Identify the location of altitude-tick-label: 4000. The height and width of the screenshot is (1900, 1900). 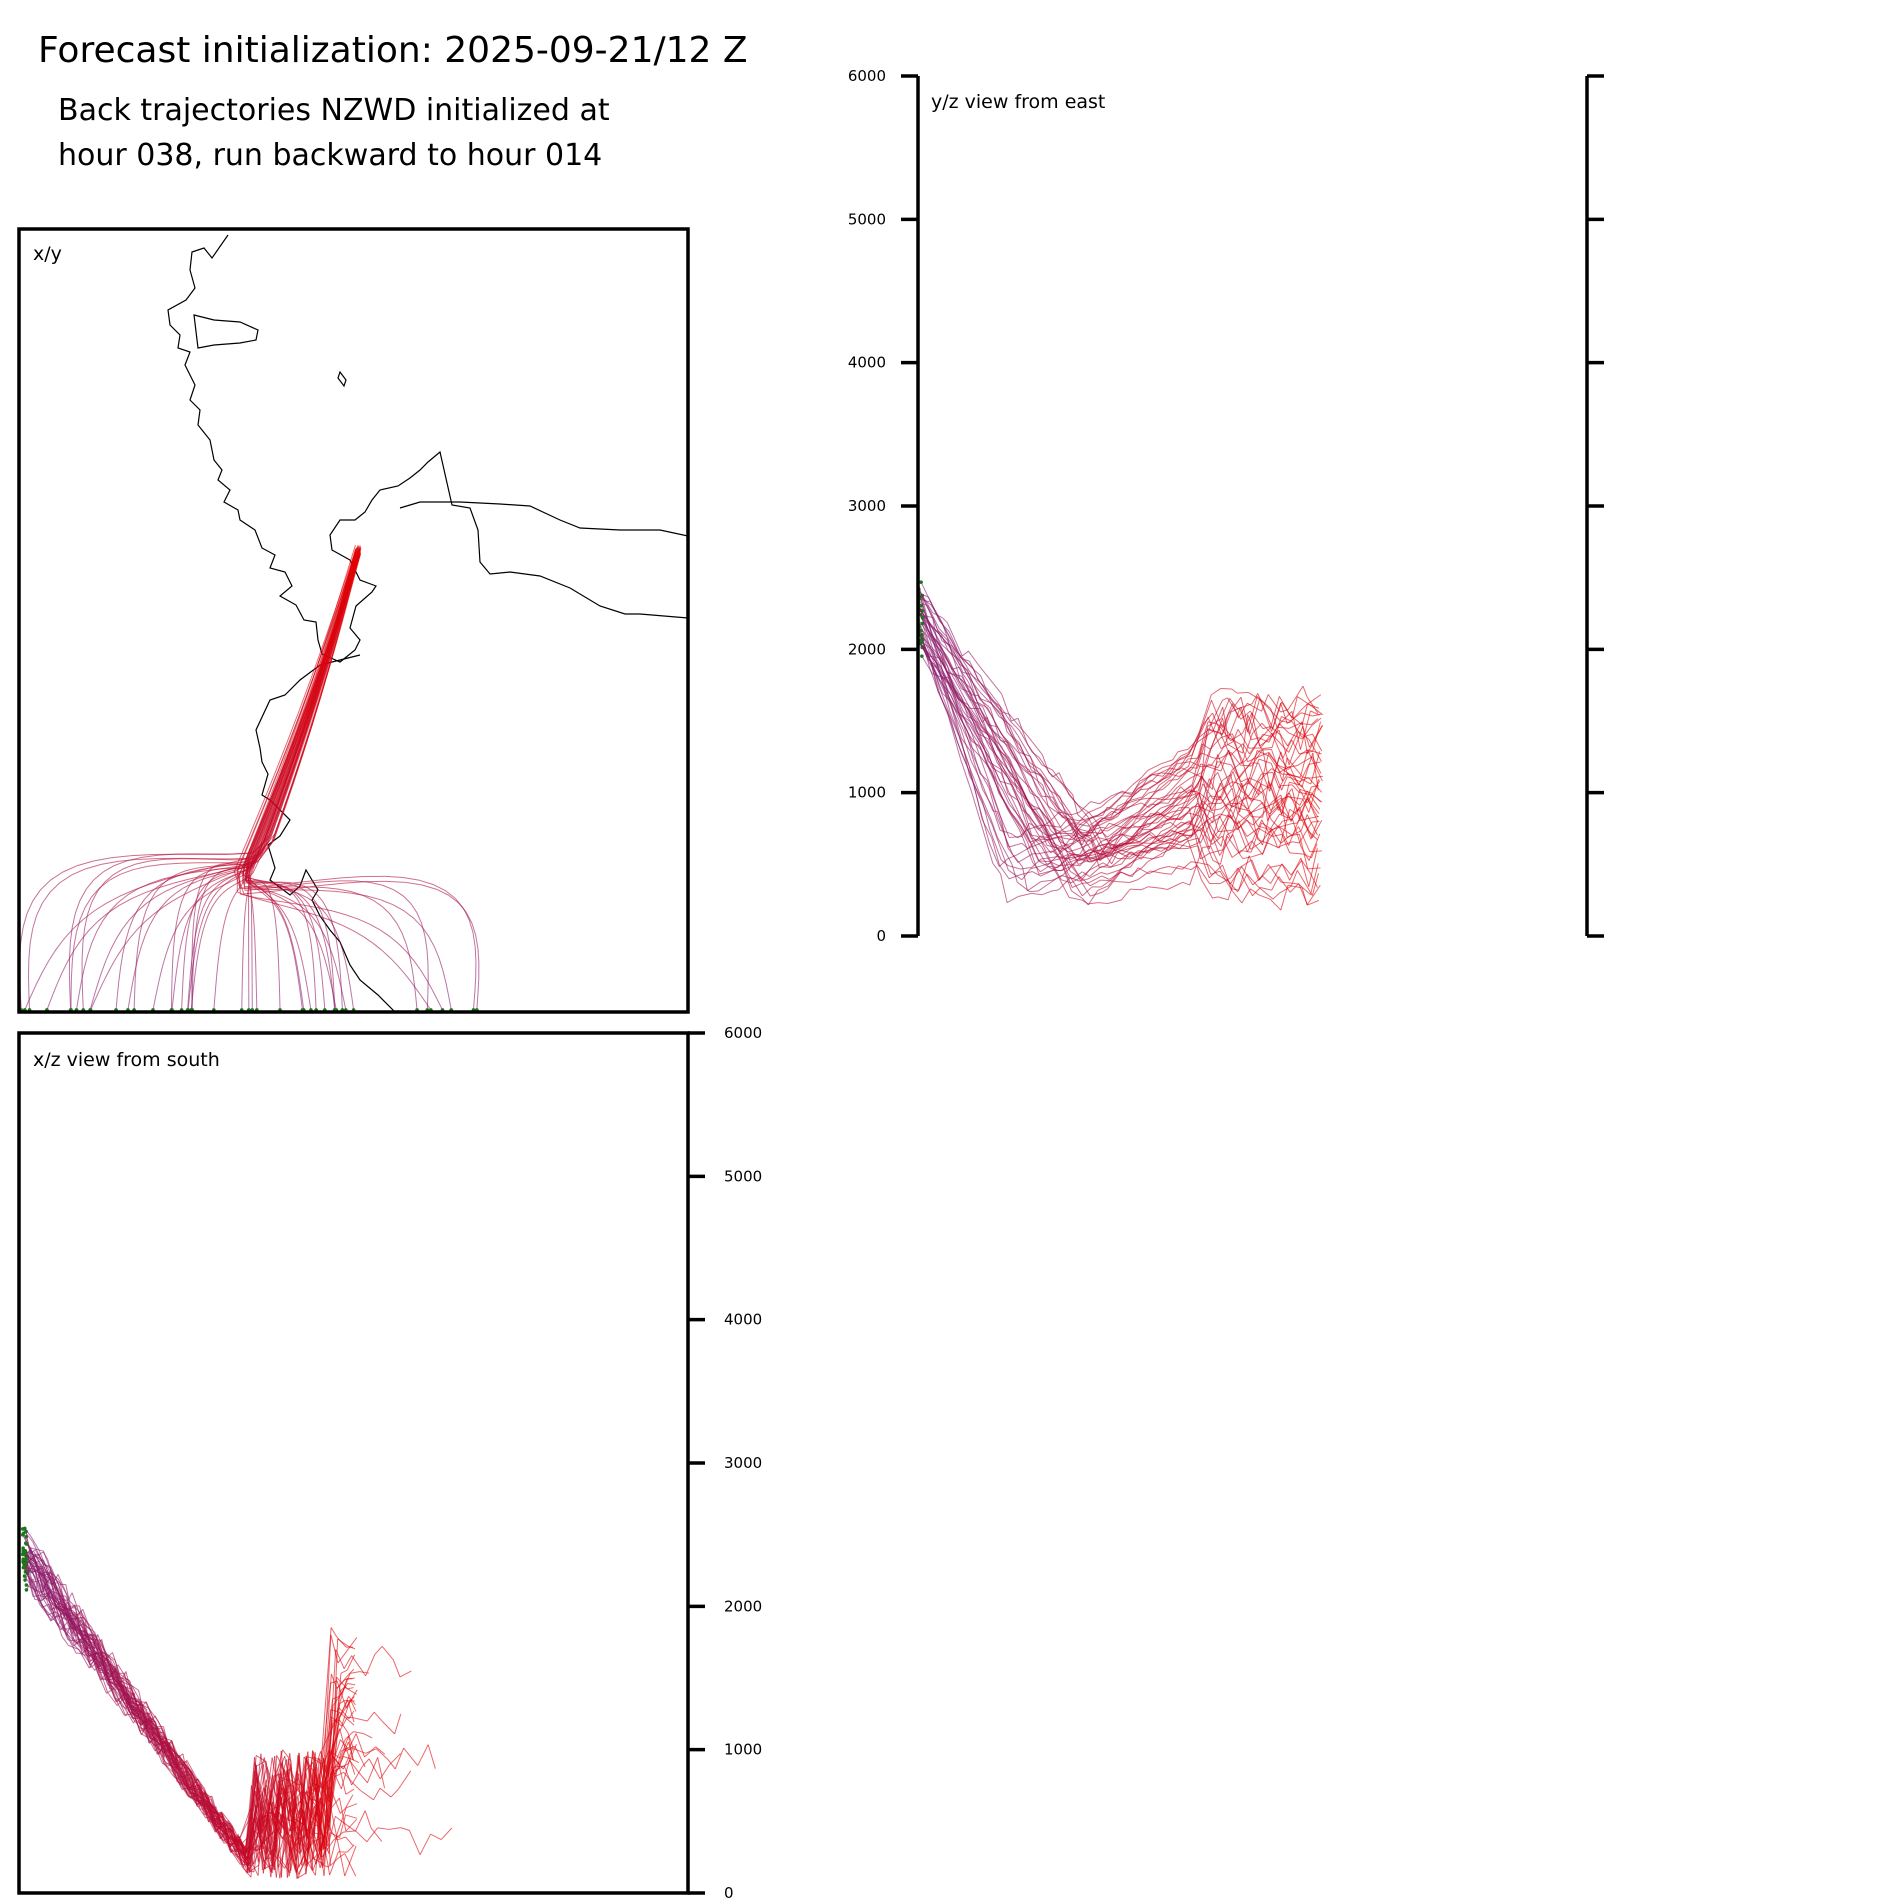
(867, 363).